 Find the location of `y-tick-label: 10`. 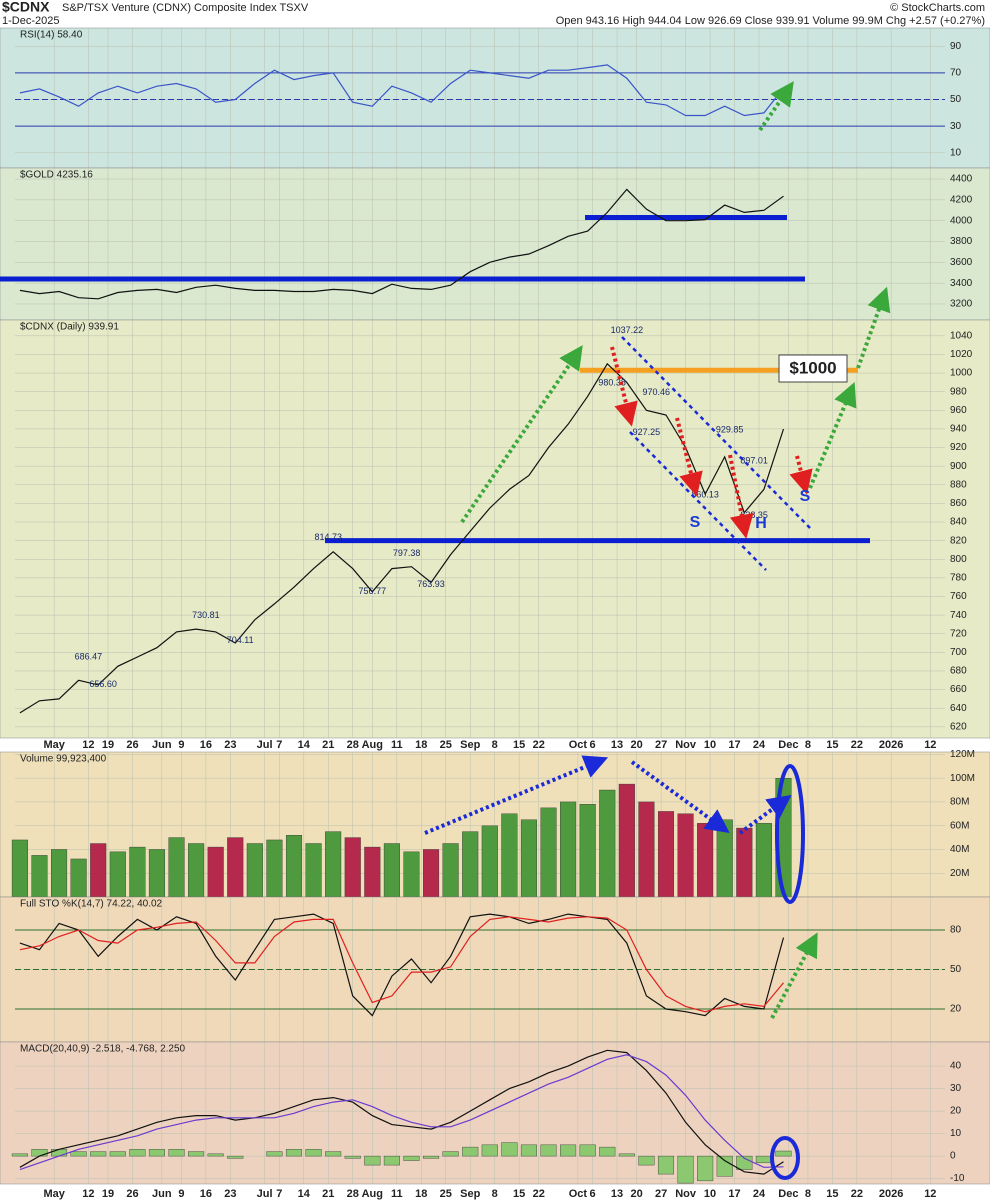

y-tick-label: 10 is located at coordinates (956, 152).